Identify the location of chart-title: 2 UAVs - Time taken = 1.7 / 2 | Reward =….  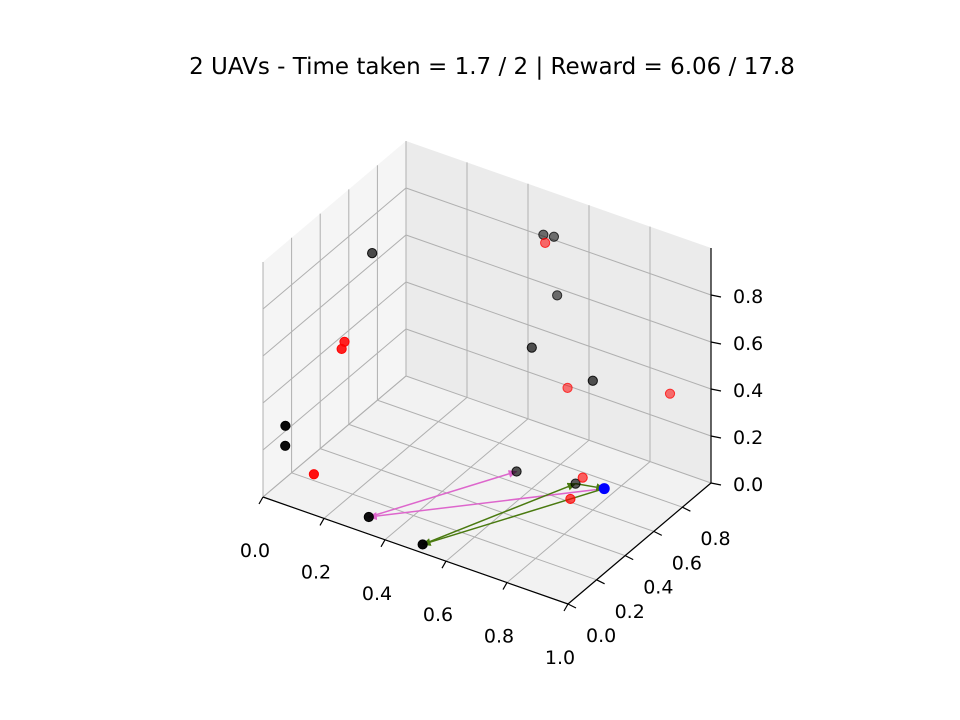
(492, 67).